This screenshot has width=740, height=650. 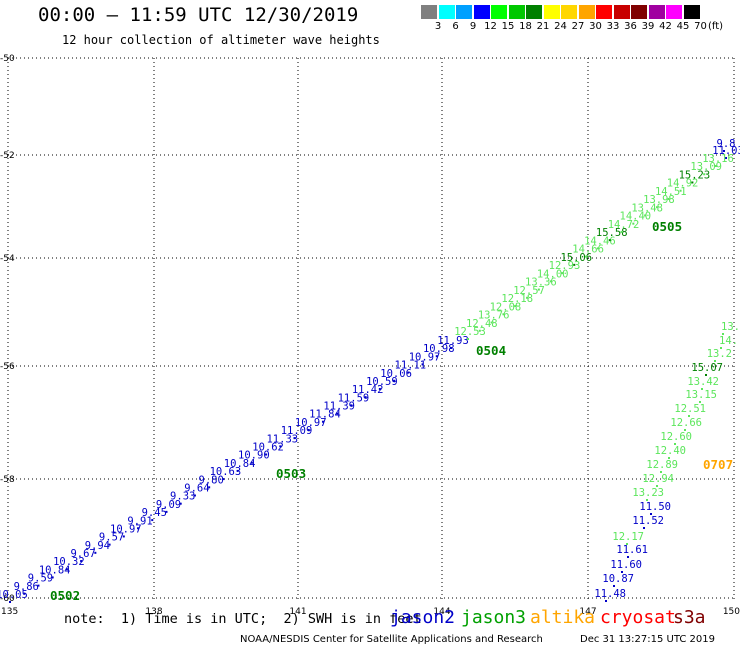 What do you see at coordinates (506, 307) in the screenshot?
I see `wave-height-jason3: 12.08` at bounding box center [506, 307].